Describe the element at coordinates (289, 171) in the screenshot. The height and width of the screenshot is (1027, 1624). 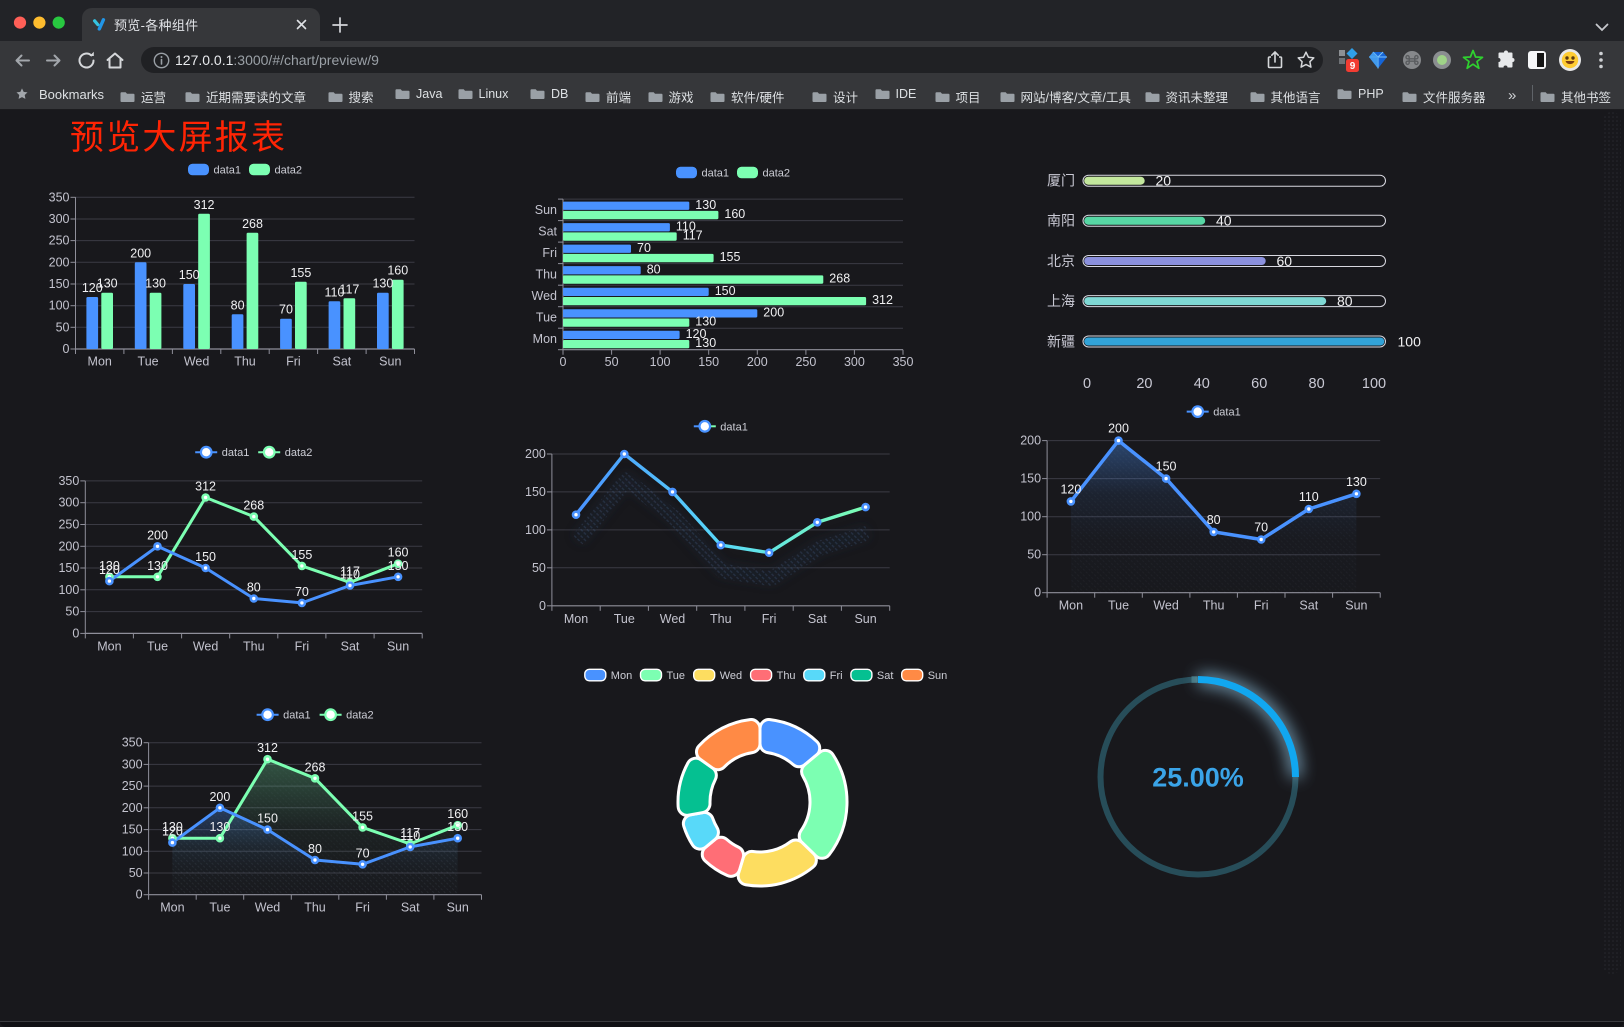
I see `svg-text: data2` at that location.